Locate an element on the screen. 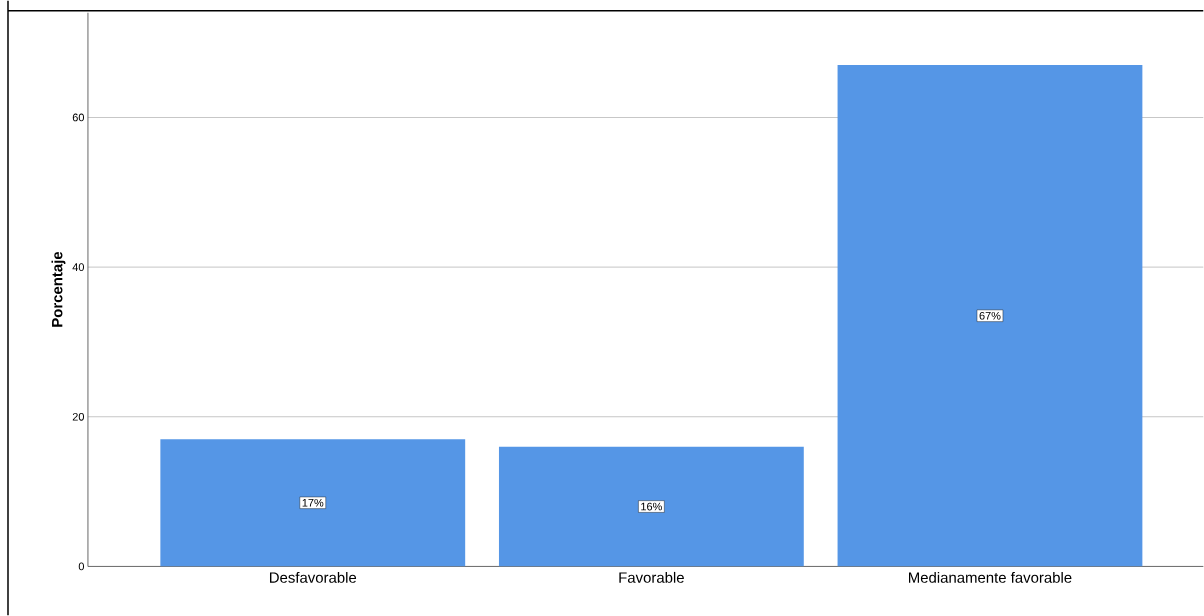 The width and height of the screenshot is (1204, 616). x-tick-label: Medianamente favorable is located at coordinates (990, 577).